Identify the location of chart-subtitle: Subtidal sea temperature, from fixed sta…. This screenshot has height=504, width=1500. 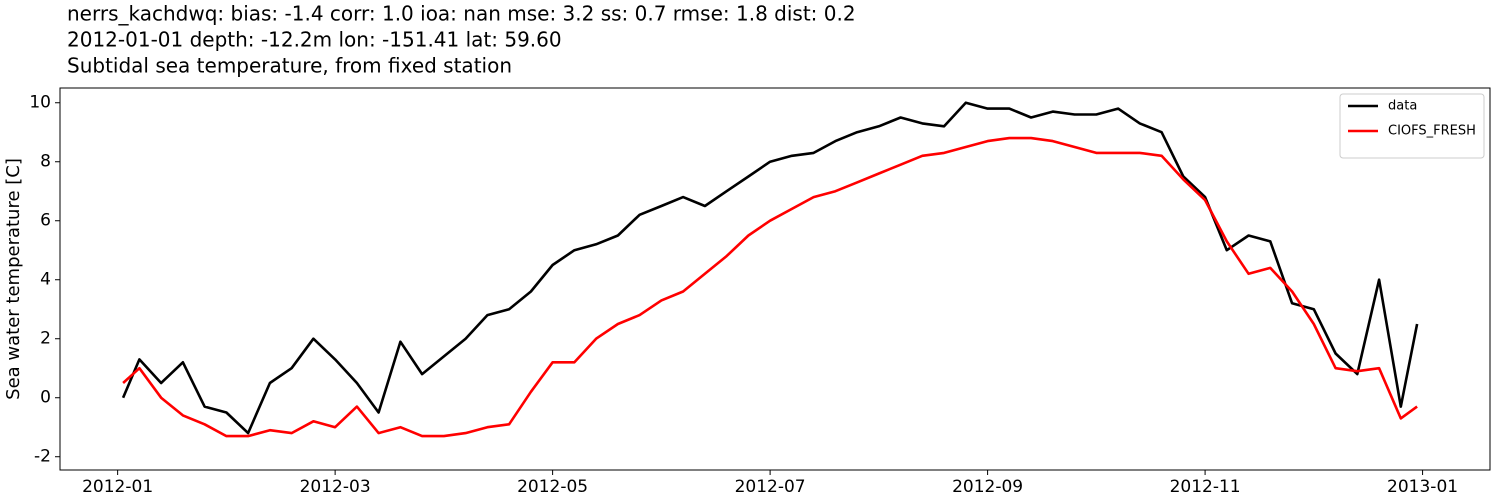
(289, 66).